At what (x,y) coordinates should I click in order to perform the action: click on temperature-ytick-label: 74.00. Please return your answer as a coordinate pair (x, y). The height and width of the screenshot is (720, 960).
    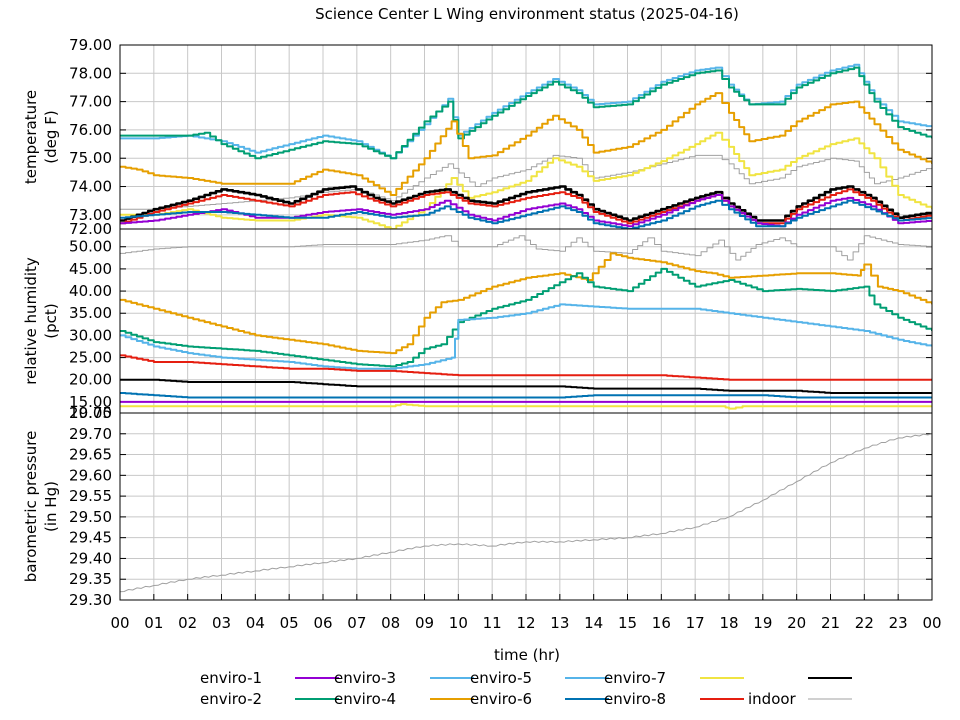
    Looking at the image, I should click on (90, 187).